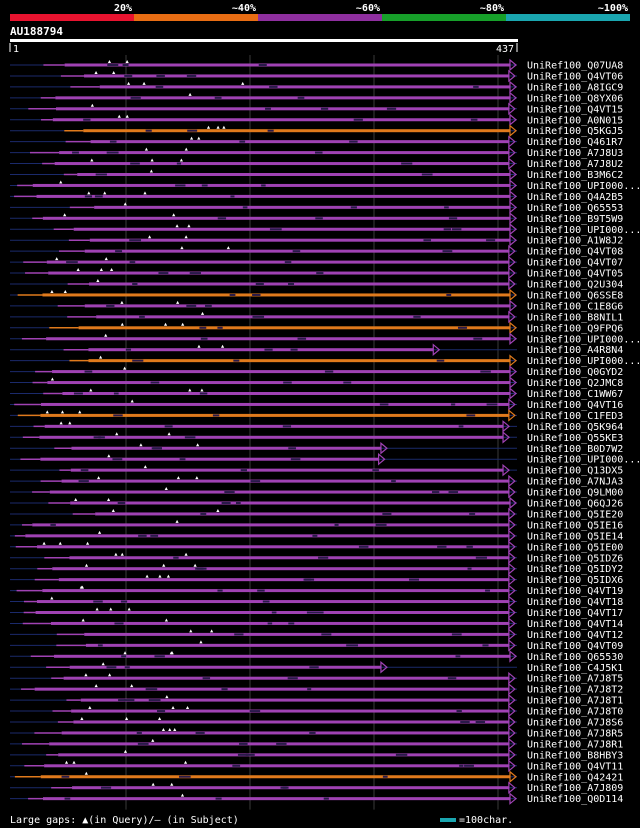 Image resolution: width=640 pixels, height=828 pixels. I want to click on hit-label: UniRef100_Q42421, so click(575, 777).